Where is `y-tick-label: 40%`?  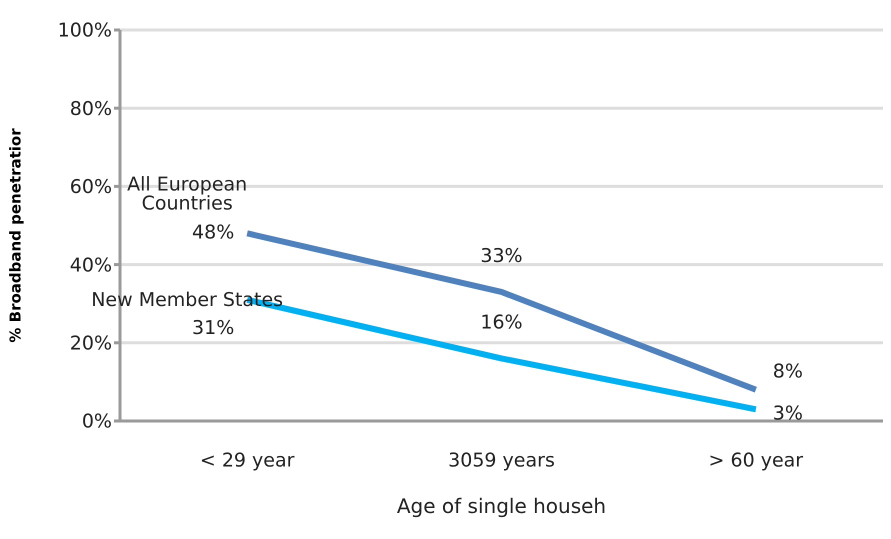 y-tick-label: 40% is located at coordinates (91, 265).